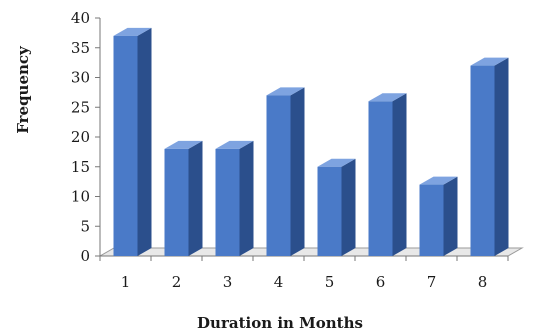  I want to click on y-tick-label: 35, so click(80, 48).